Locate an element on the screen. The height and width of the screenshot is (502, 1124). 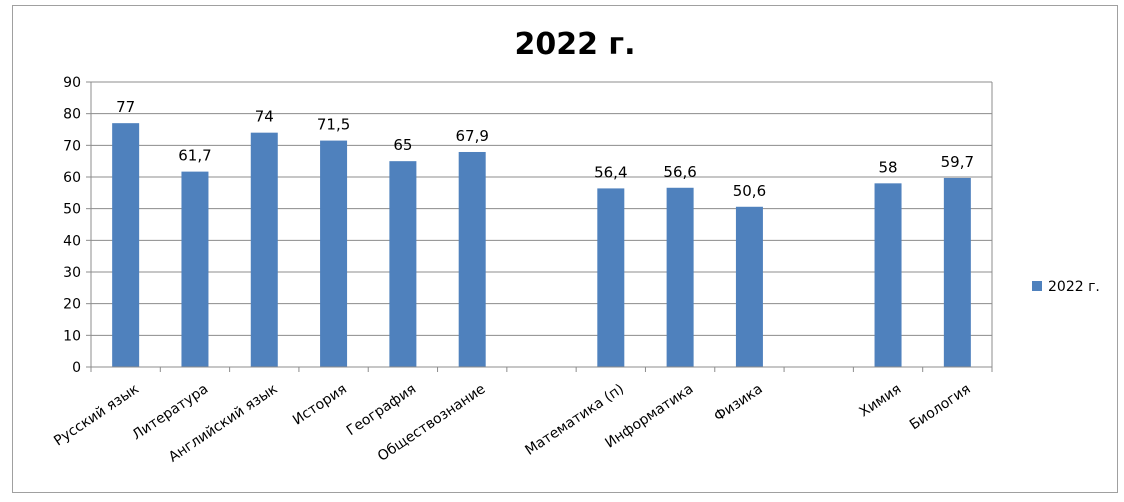
y-tick-label: 70 is located at coordinates (72, 146).